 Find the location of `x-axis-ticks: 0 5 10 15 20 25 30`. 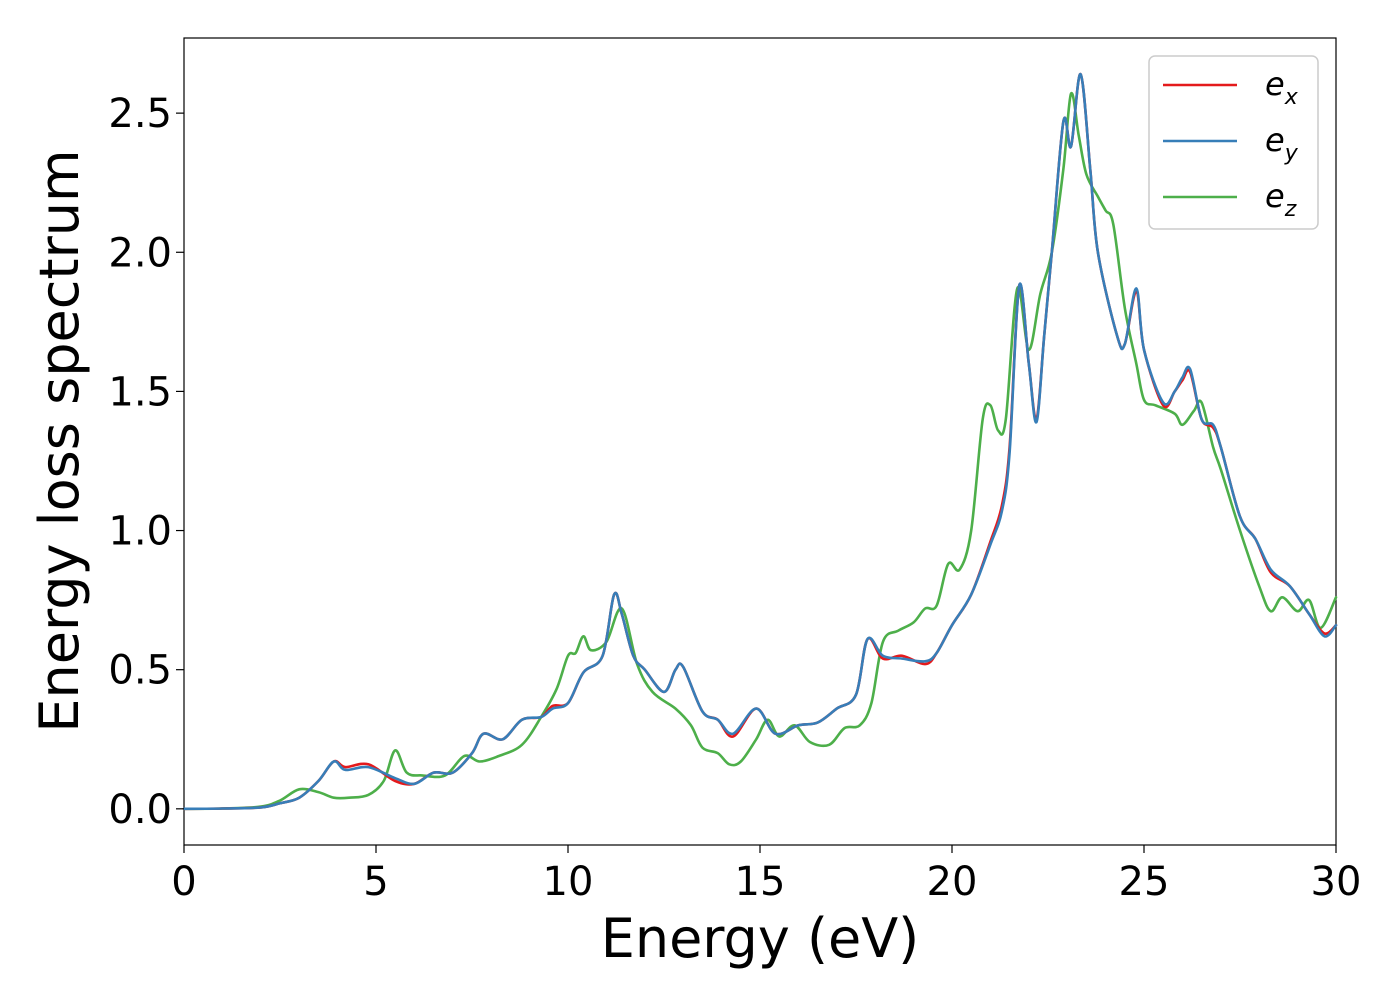

x-axis-ticks: 0 5 10 15 20 25 30 is located at coordinates (766, 875).